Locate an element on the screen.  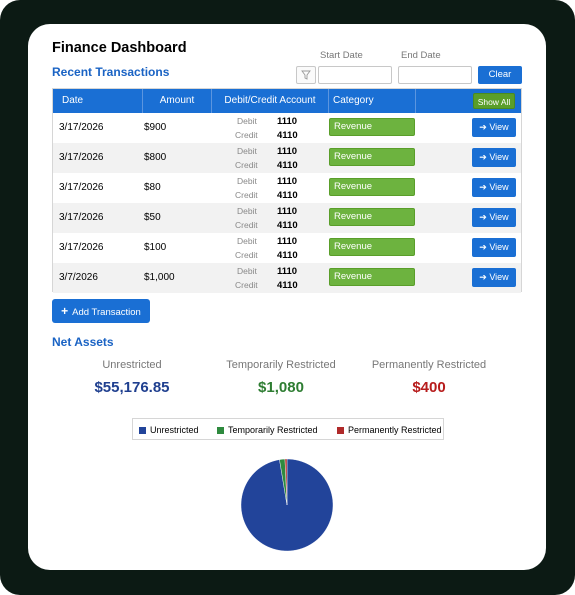
add-transaction-button: + Add Transaction is located at coordinates (101, 311).